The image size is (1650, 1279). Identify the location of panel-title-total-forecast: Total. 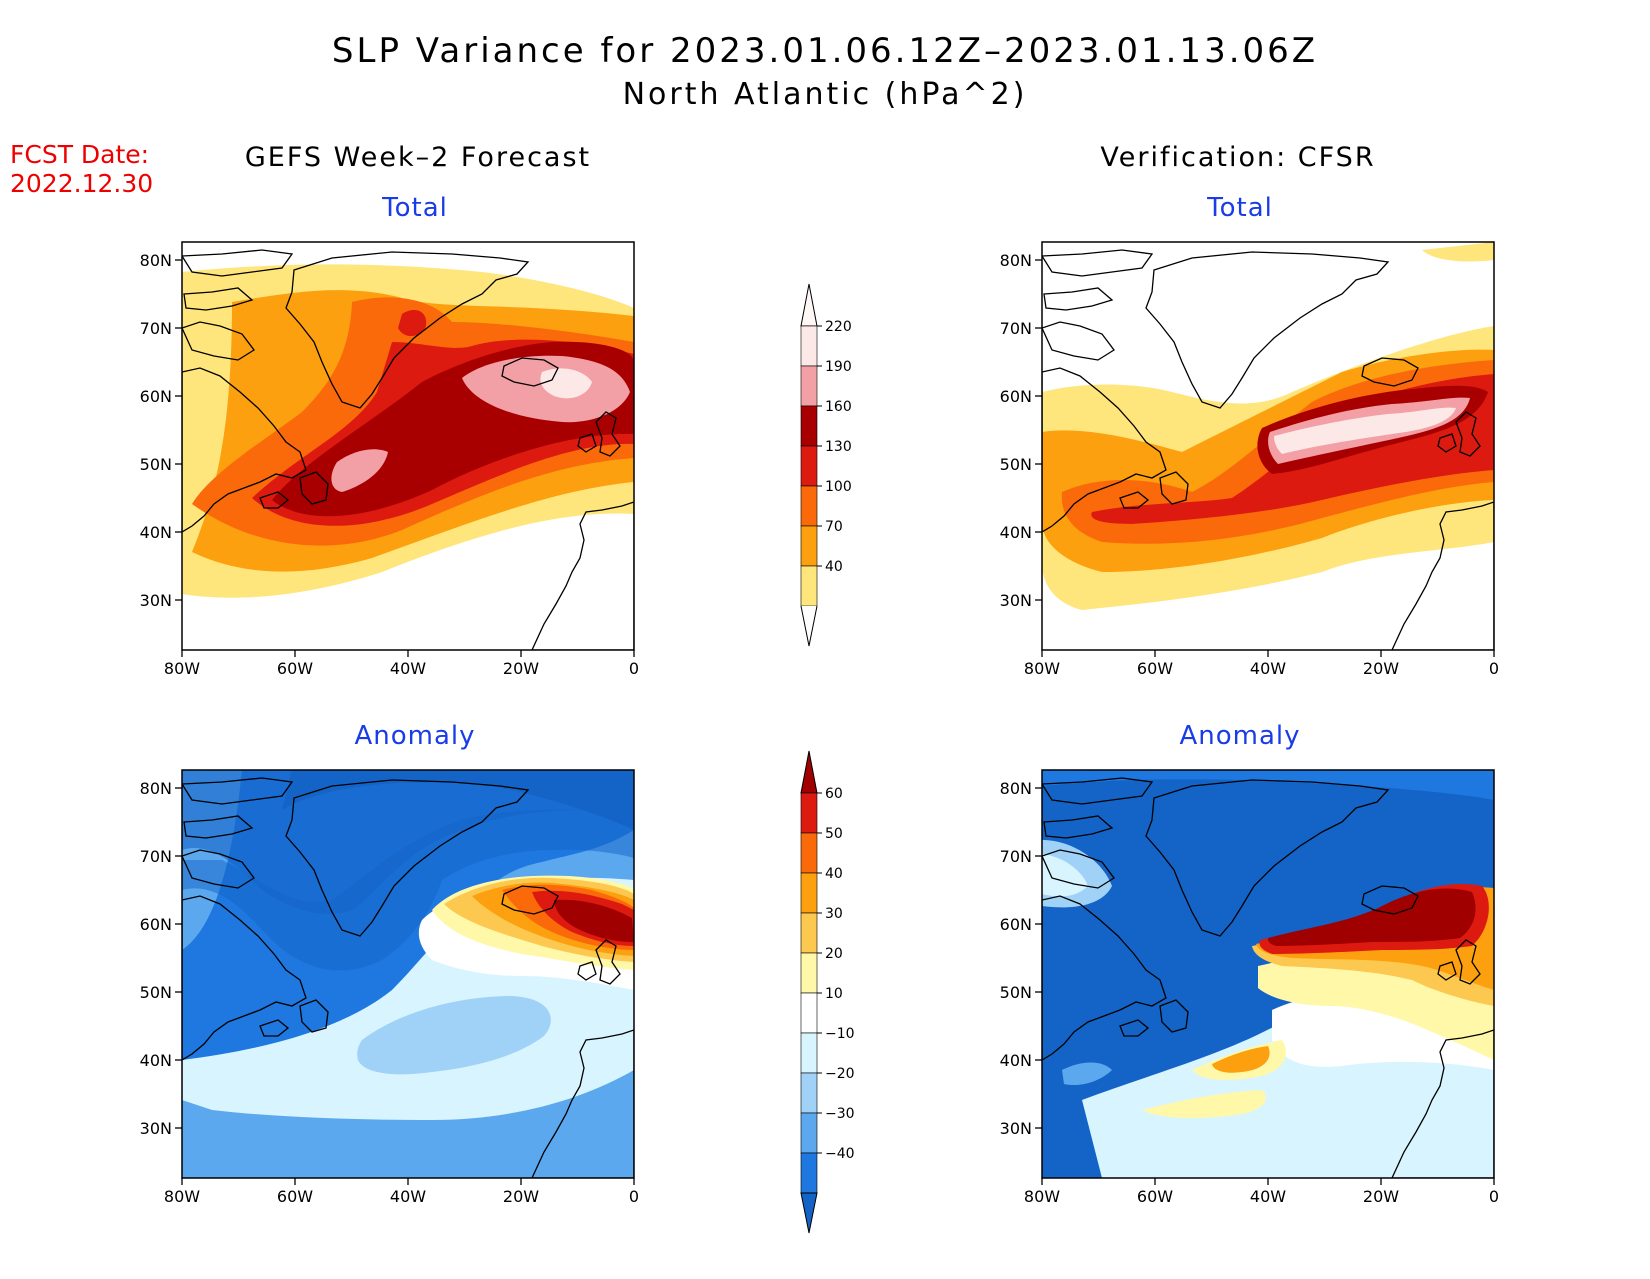
(414, 208).